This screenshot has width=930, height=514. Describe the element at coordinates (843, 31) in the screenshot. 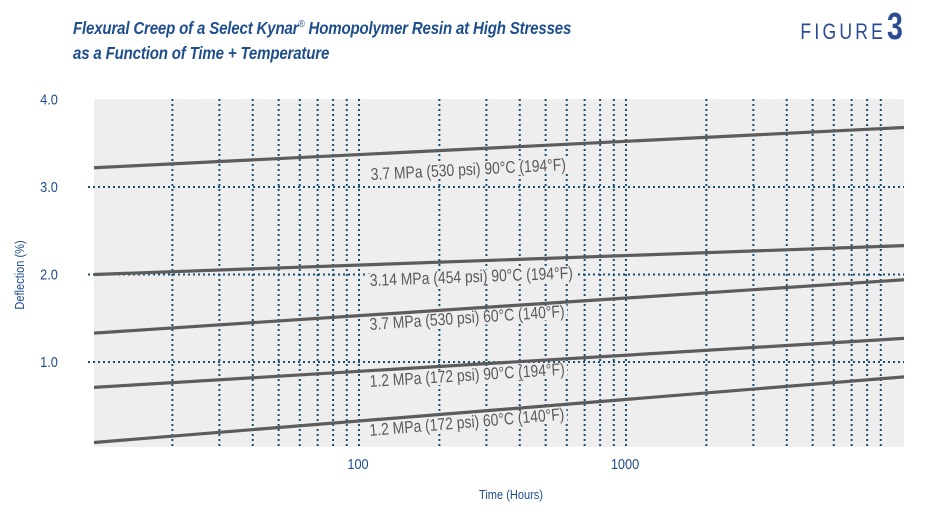

I see `figure-word: FIGURE` at that location.